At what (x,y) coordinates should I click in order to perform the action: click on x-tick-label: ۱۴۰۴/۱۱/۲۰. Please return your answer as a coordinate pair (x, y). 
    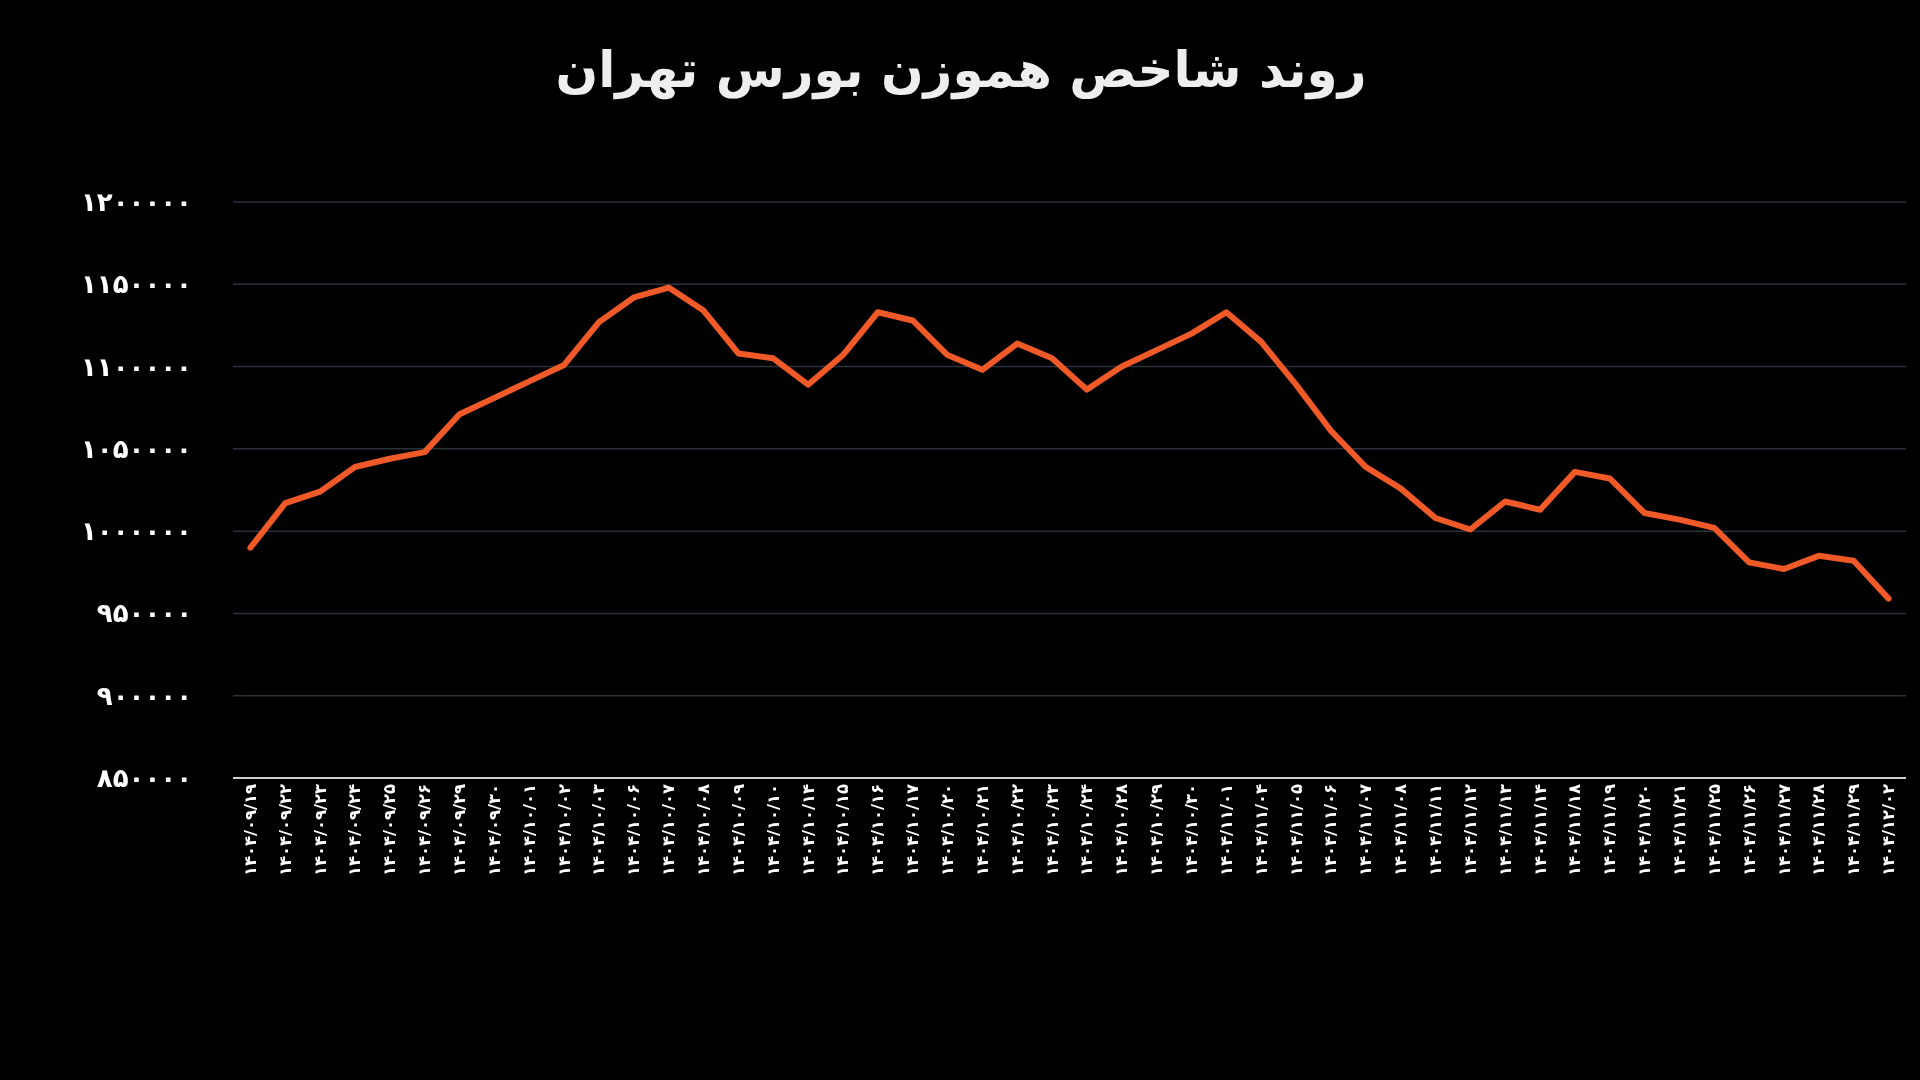
    Looking at the image, I should click on (1645, 830).